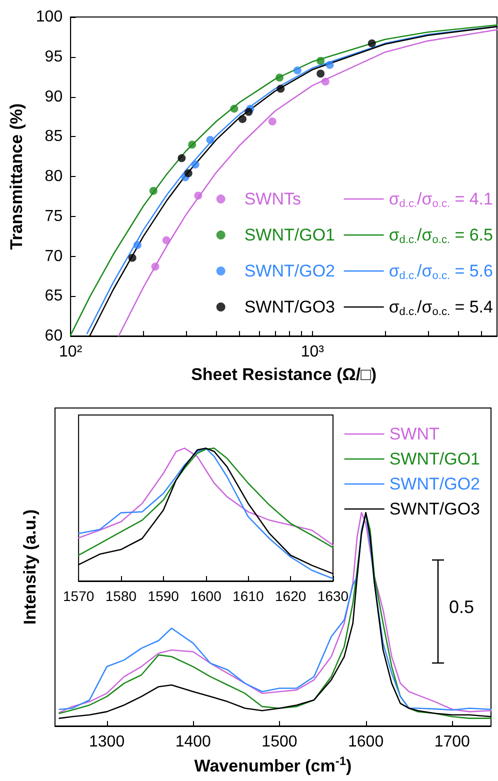  Describe the element at coordinates (107, 742) in the screenshot. I see `x-tick-label: 1300` at that location.